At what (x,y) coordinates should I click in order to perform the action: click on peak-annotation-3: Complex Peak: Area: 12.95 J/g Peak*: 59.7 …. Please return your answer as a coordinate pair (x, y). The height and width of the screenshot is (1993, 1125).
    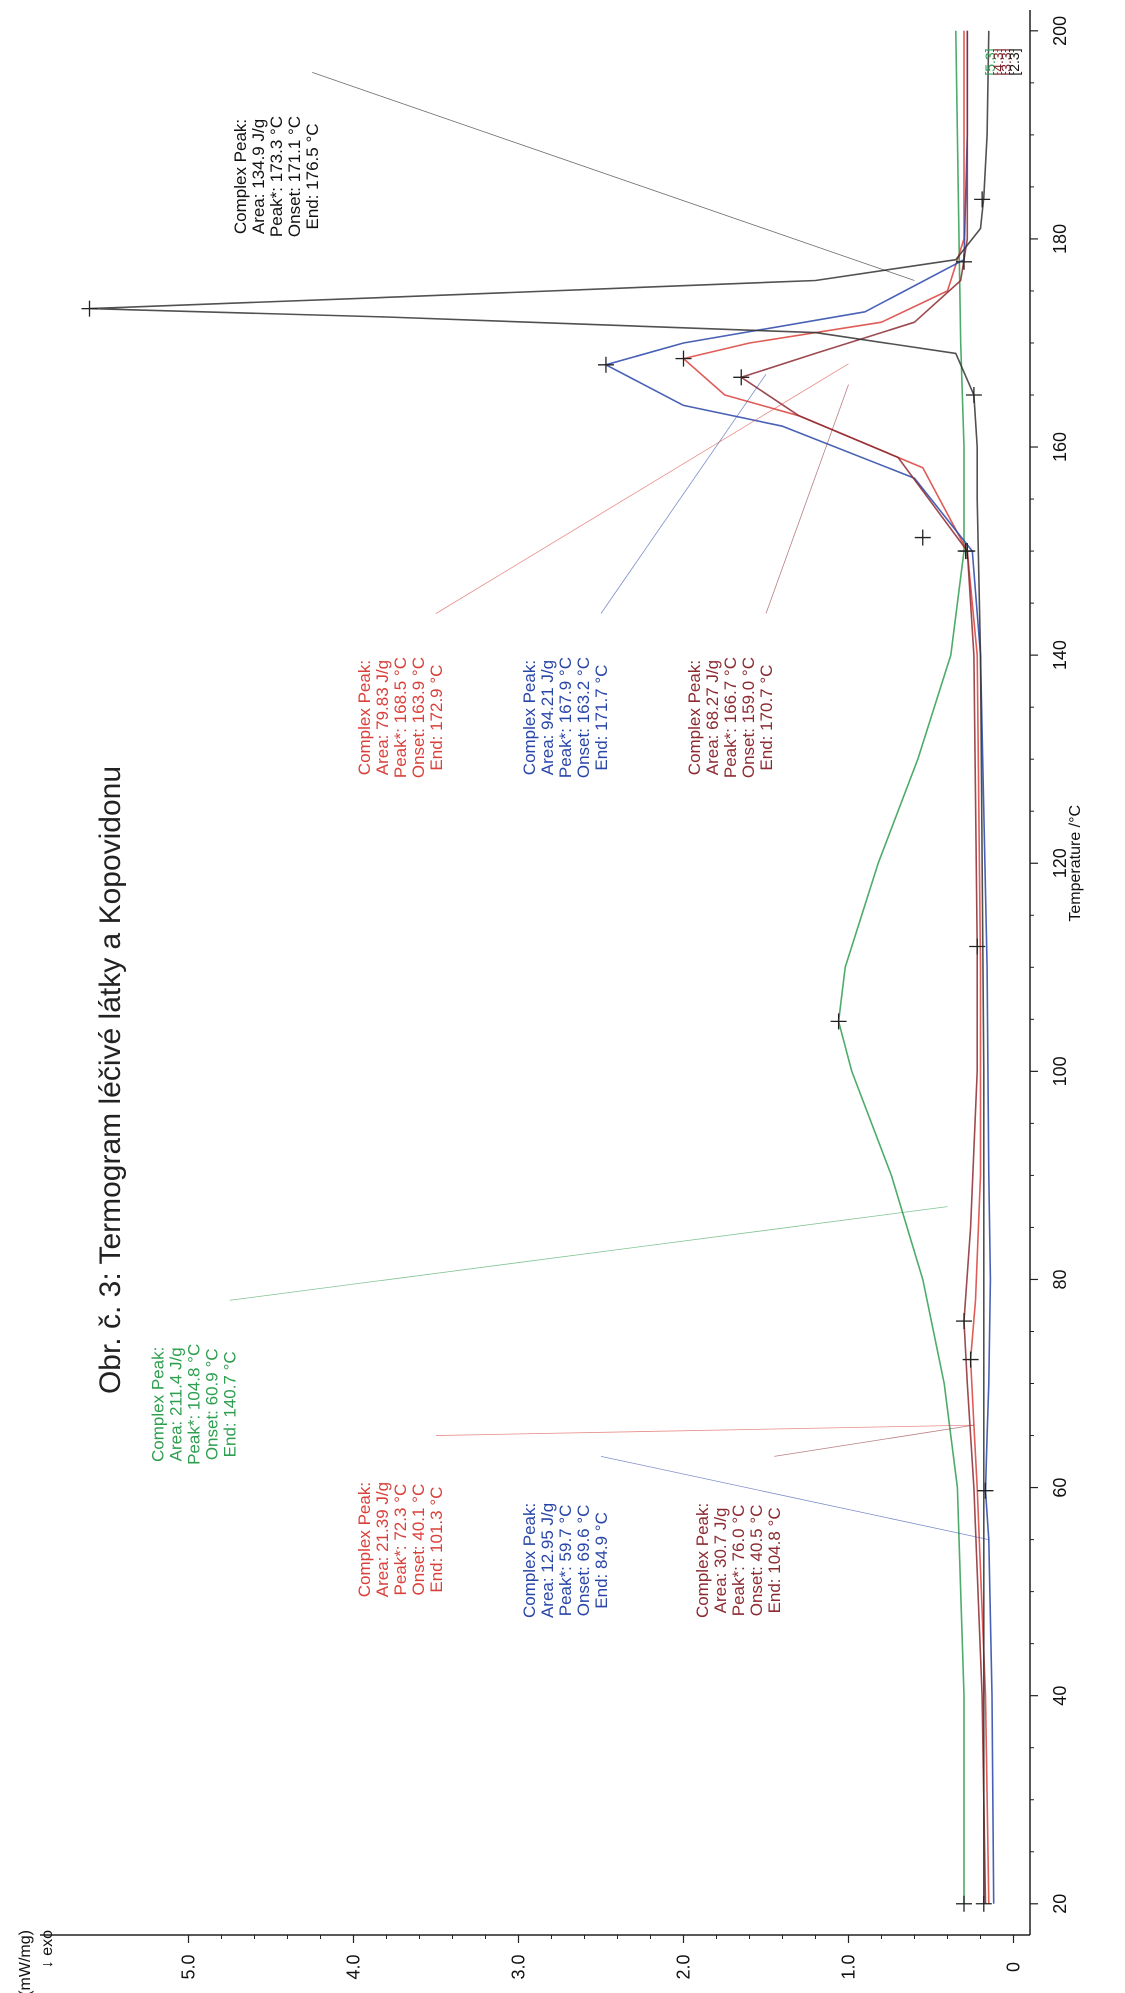
    Looking at the image, I should click on (754, 1536).